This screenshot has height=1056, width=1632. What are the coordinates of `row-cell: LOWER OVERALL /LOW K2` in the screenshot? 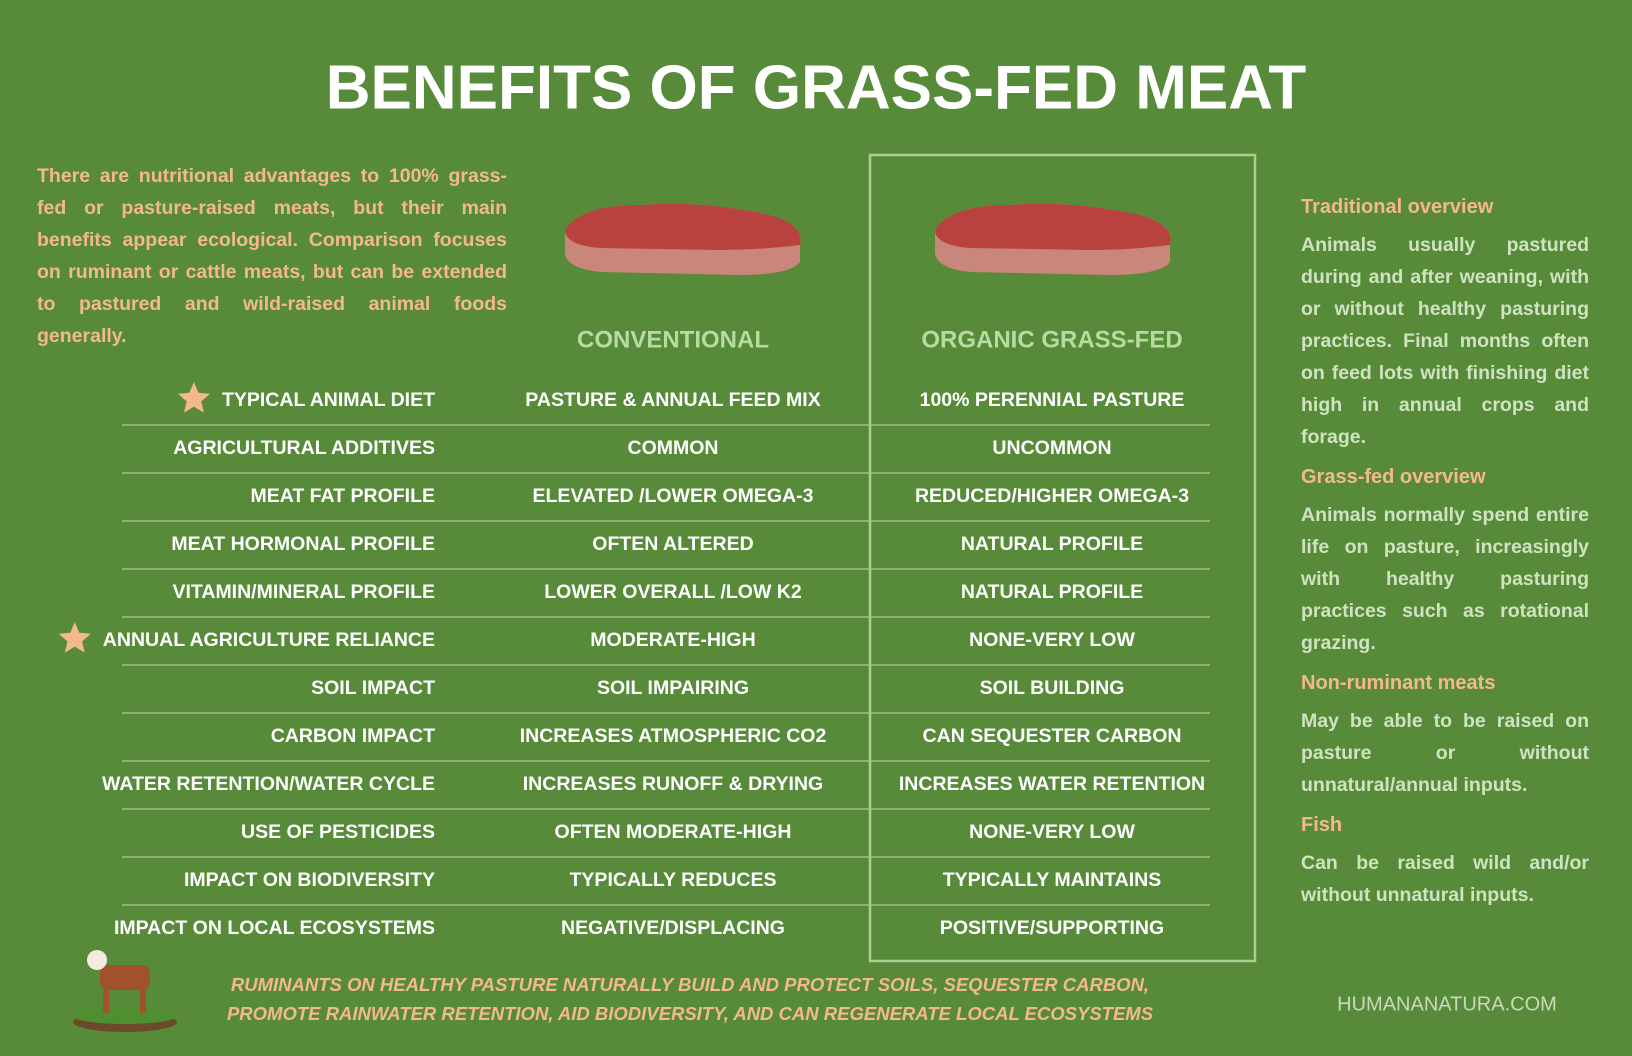 It's located at (673, 592).